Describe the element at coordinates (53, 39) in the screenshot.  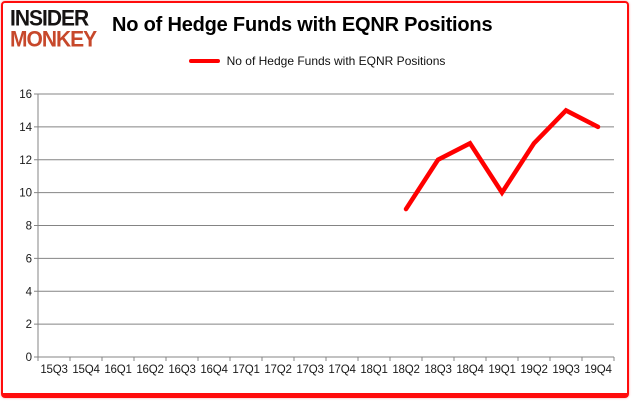
I see `logo-text-monkey: MONKEY` at that location.